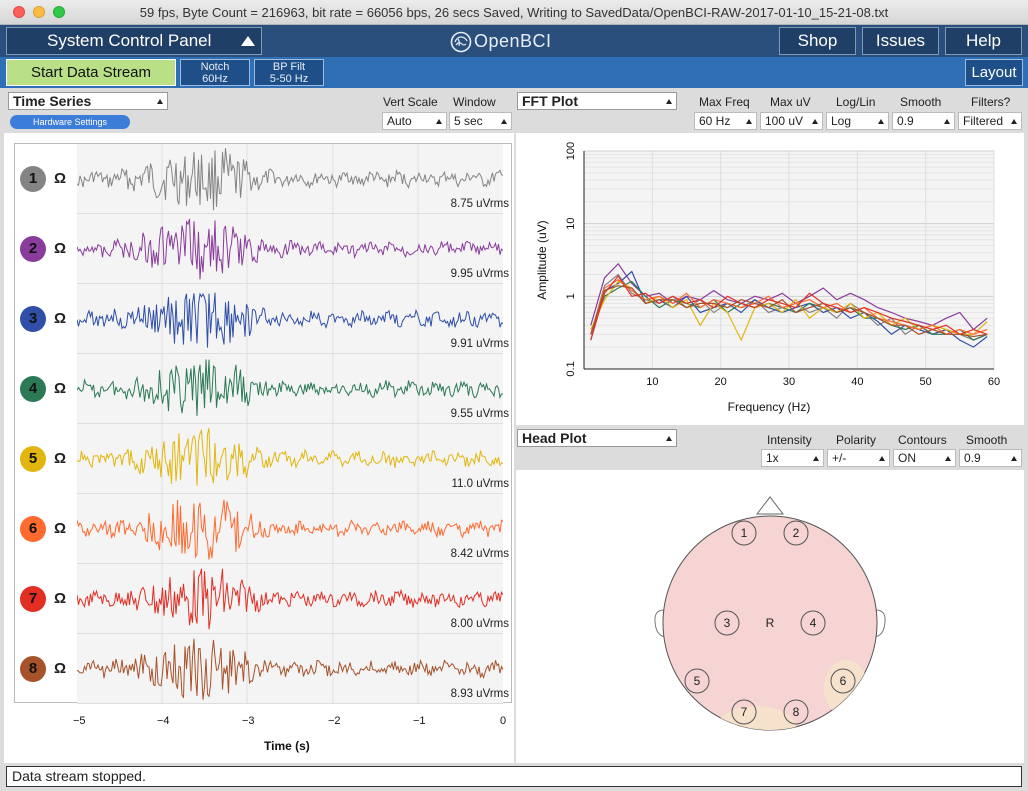 Image resolution: width=1028 pixels, height=791 pixels. I want to click on contours-value: ON, so click(907, 458).